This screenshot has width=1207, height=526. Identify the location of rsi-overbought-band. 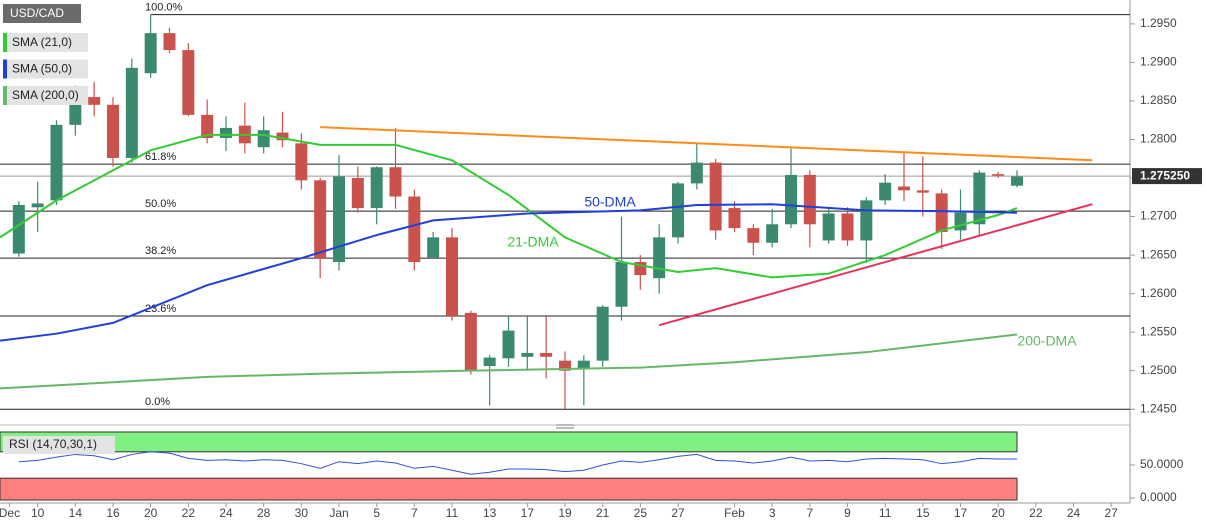
(509, 442).